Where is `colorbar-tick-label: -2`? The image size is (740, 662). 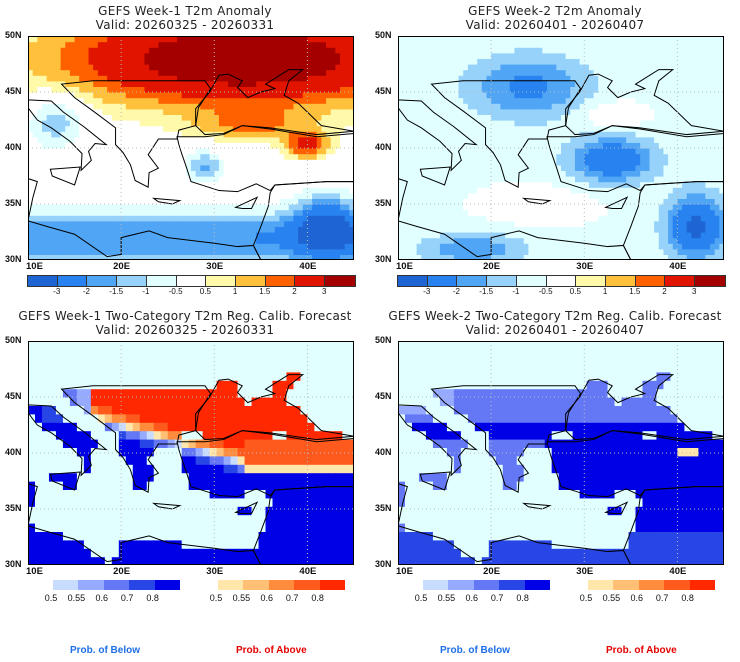
colorbar-tick-label: -2 is located at coordinates (86, 291).